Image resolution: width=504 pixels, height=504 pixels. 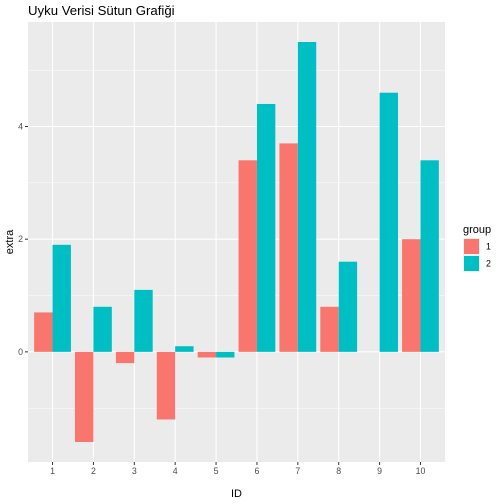 I want to click on legend-title: group, so click(x=477, y=230).